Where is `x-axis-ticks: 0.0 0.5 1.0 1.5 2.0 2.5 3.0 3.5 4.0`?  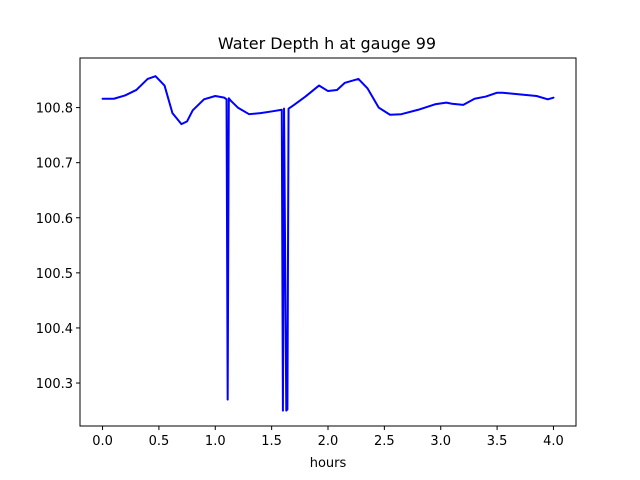
x-axis-ticks: 0.0 0.5 1.0 1.5 2.0 2.5 3.0 3.5 4.0 is located at coordinates (328, 437).